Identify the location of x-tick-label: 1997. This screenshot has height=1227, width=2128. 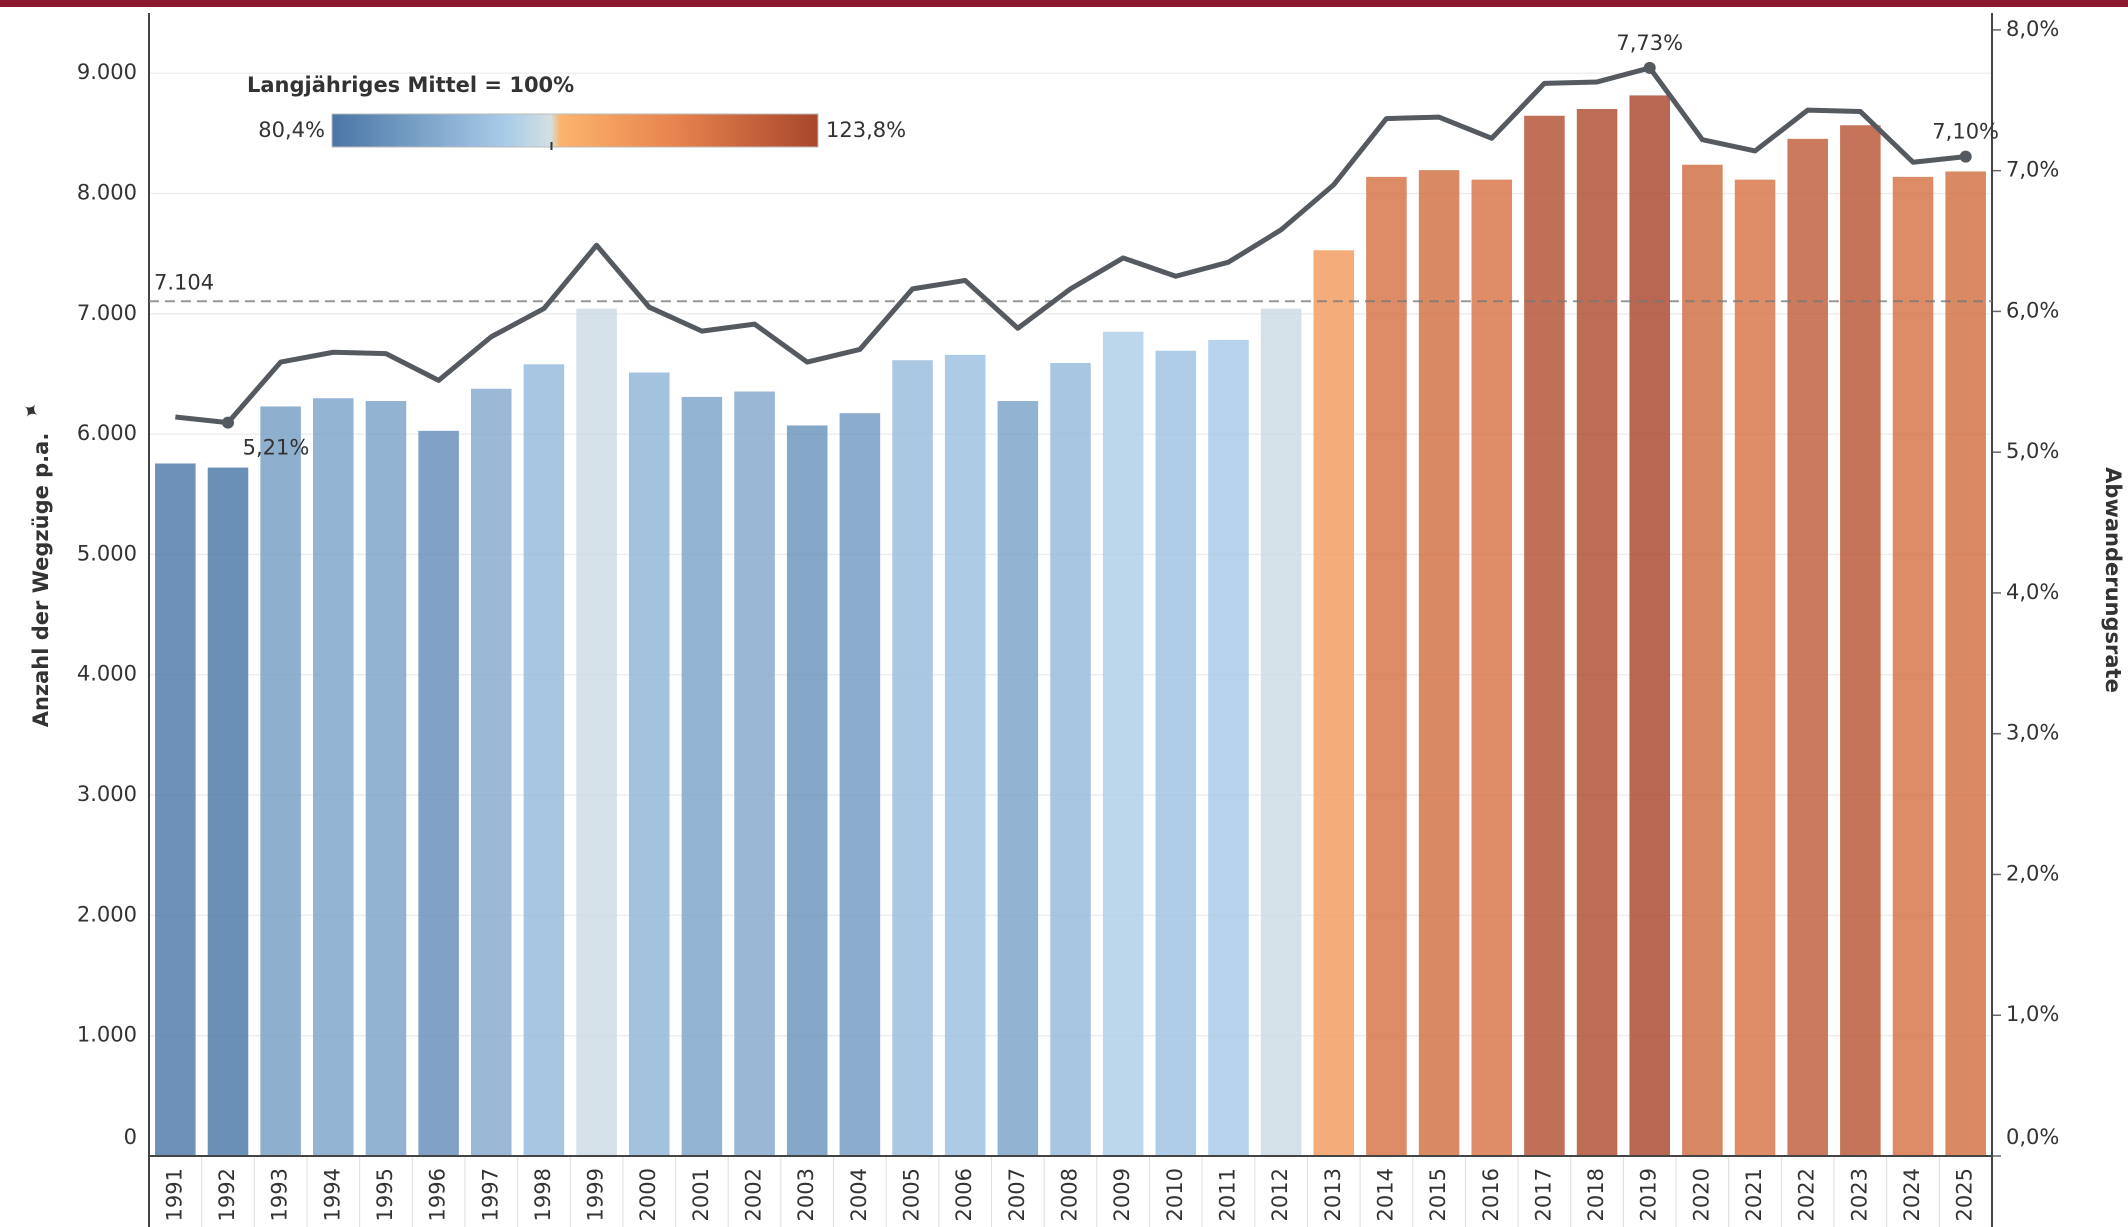
(490, 1194).